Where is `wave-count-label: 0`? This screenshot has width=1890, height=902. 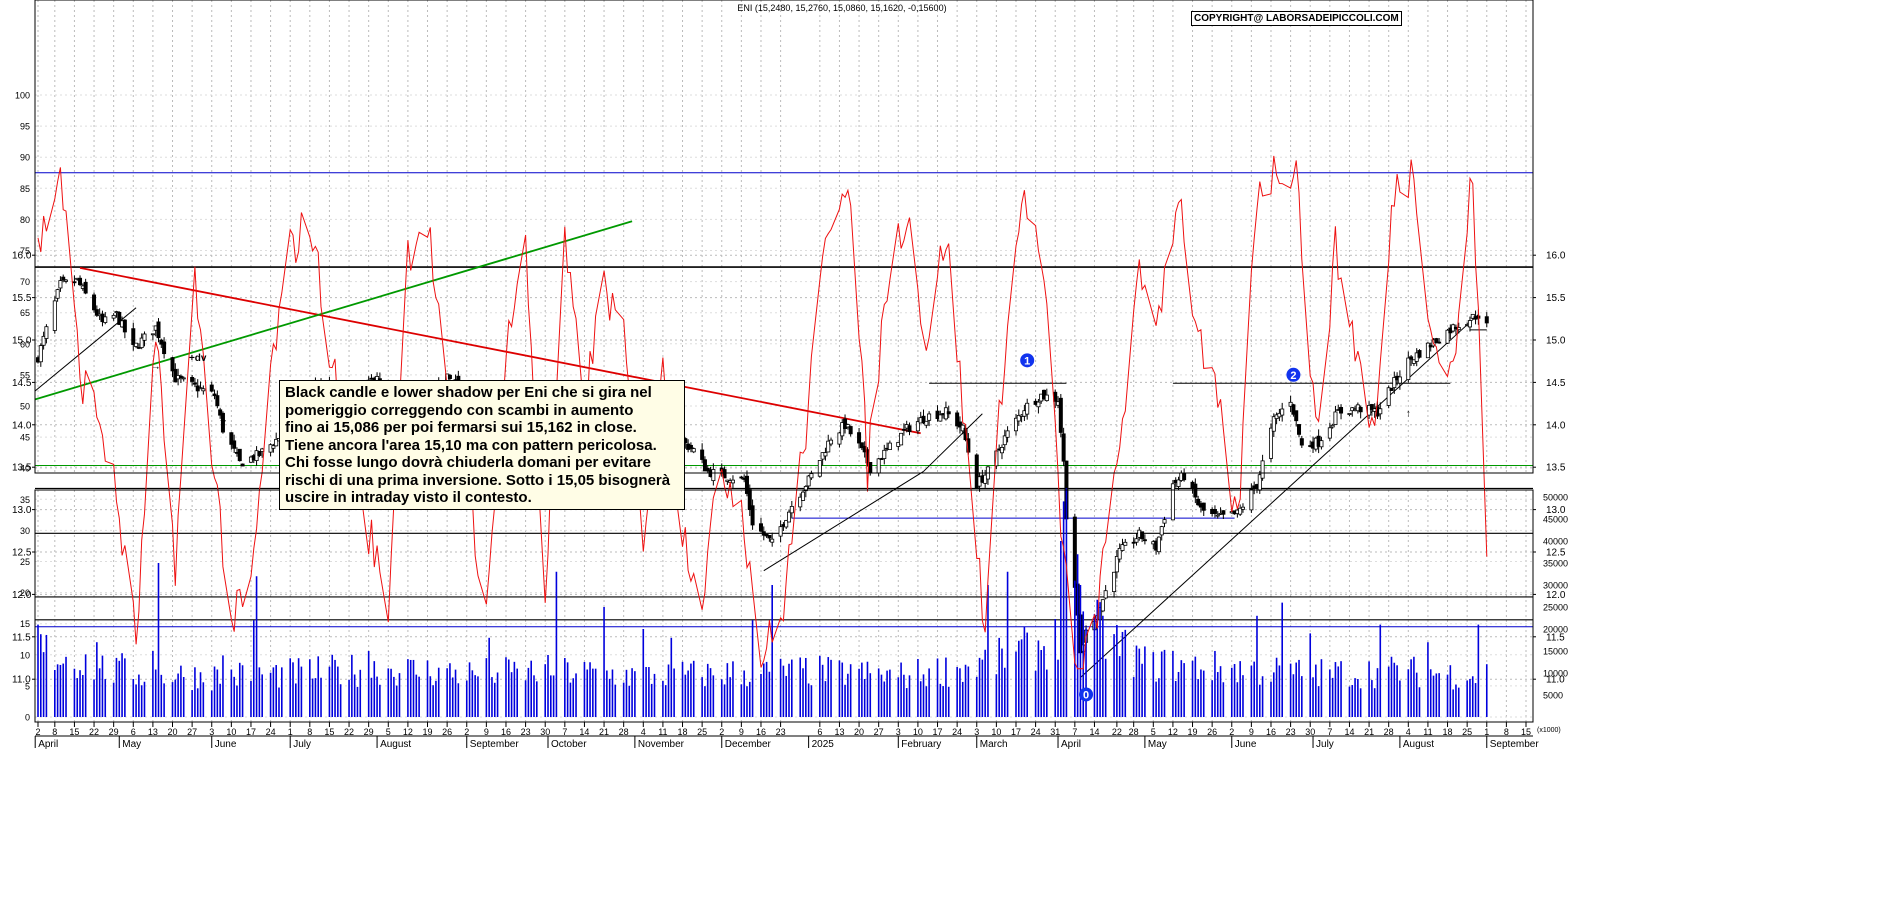 wave-count-label: 0 is located at coordinates (1086, 695).